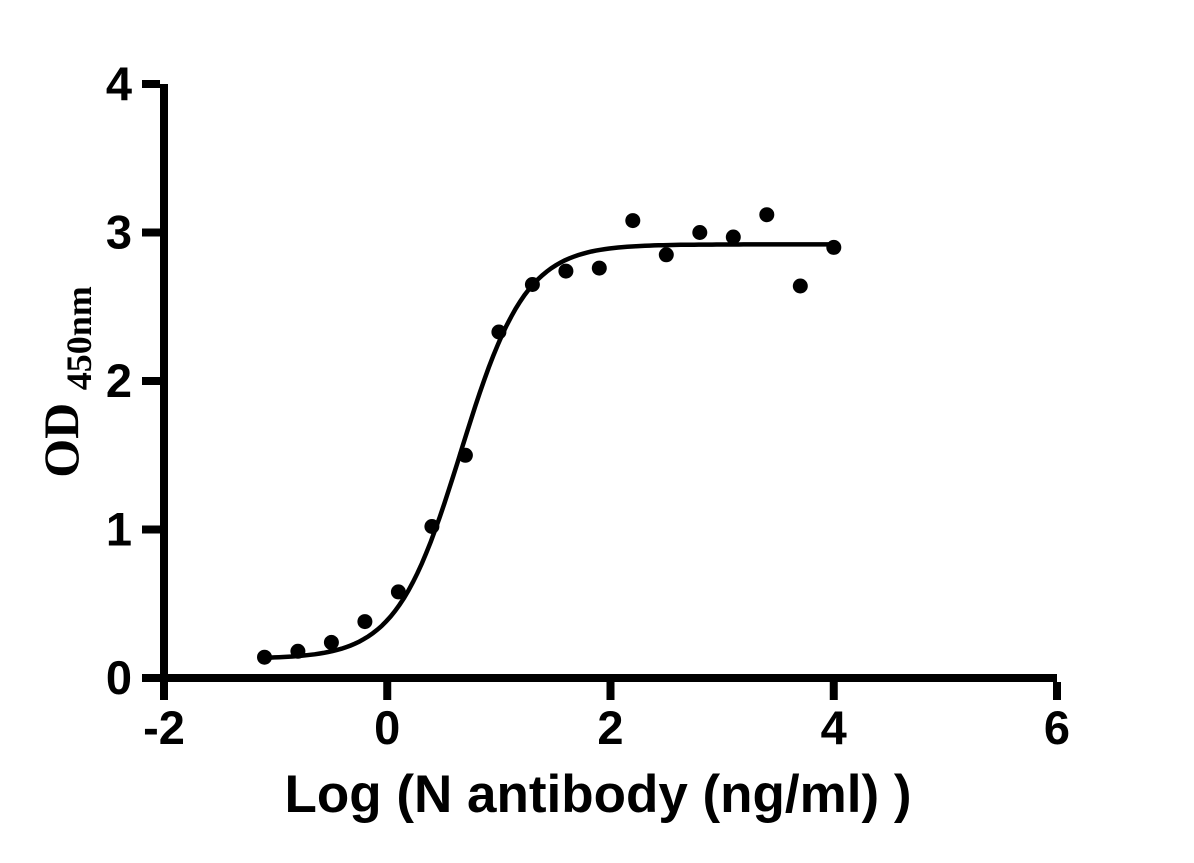  I want to click on x-axis-title: Log (N antibody (ng/ml) ), so click(597, 794).